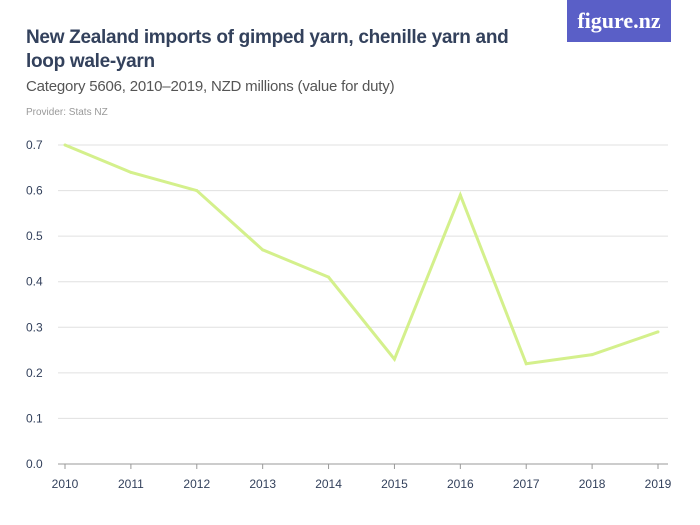 This screenshot has width=700, height=525. Describe the element at coordinates (65, 484) in the screenshot. I see `x-tick-label: 2010` at that location.